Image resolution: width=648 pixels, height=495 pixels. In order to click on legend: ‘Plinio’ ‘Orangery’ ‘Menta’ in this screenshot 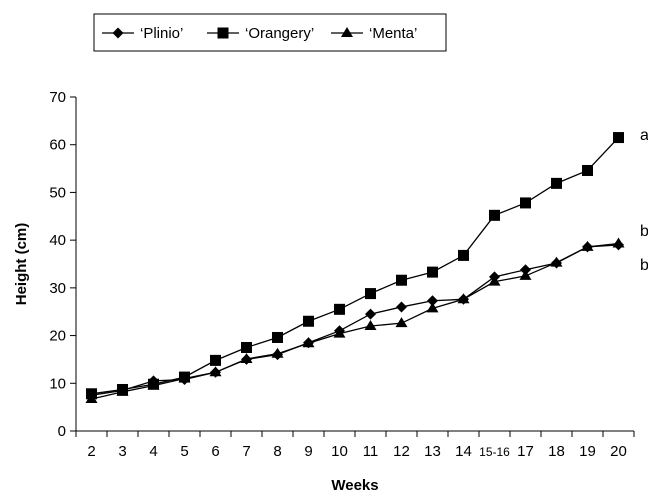, I will do `click(270, 32)`.